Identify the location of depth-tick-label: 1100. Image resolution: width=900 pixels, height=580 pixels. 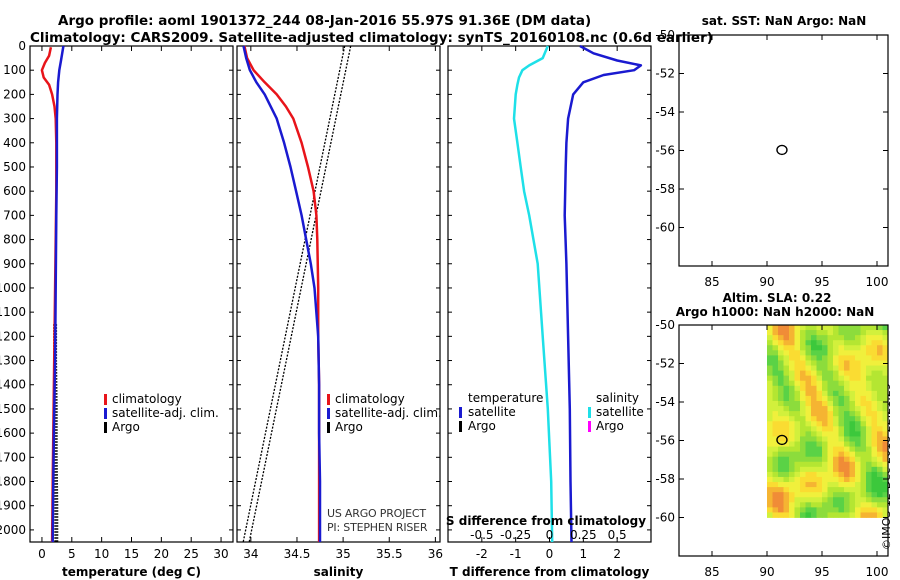
(13, 312).